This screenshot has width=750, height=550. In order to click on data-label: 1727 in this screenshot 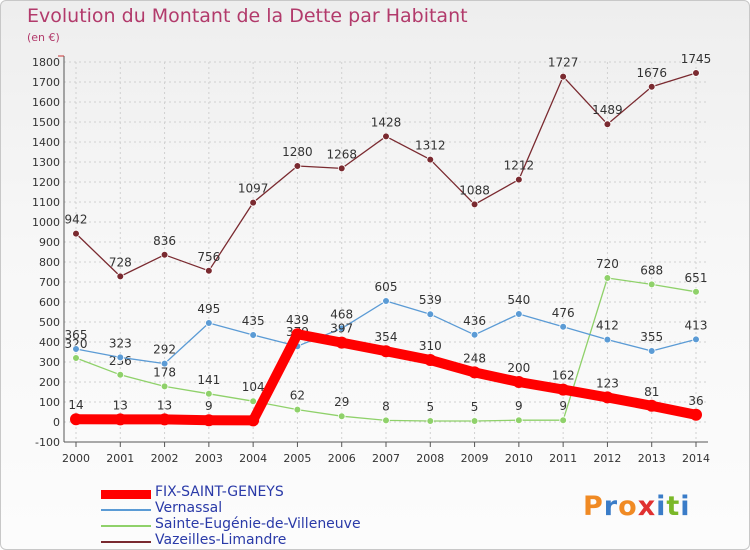, I will do `click(563, 63)`.